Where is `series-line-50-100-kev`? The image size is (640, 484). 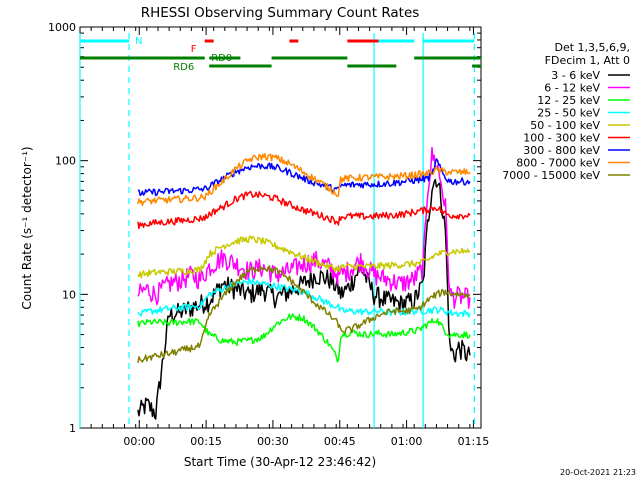 series-line-50-100-kev is located at coordinates (304, 257).